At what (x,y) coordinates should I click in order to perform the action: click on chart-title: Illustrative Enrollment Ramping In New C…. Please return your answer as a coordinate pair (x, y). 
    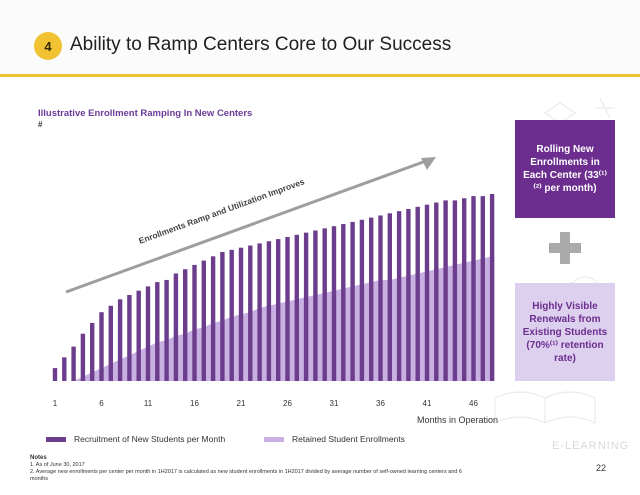
    Looking at the image, I should click on (145, 113).